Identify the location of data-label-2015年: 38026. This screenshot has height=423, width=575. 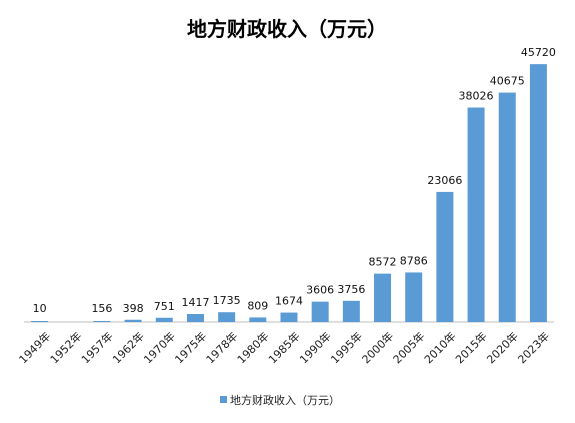
(476, 96).